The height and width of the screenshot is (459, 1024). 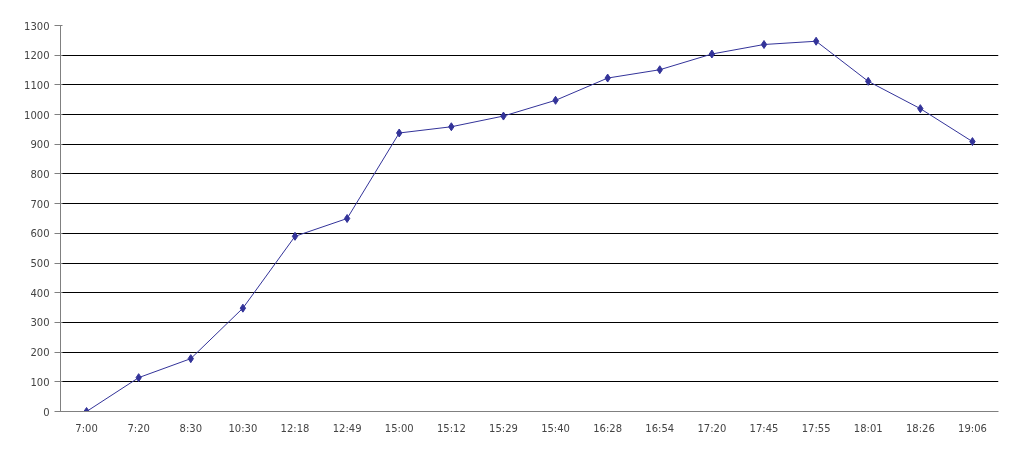 What do you see at coordinates (712, 428) in the screenshot?
I see `x-tick-label: 17:20` at bounding box center [712, 428].